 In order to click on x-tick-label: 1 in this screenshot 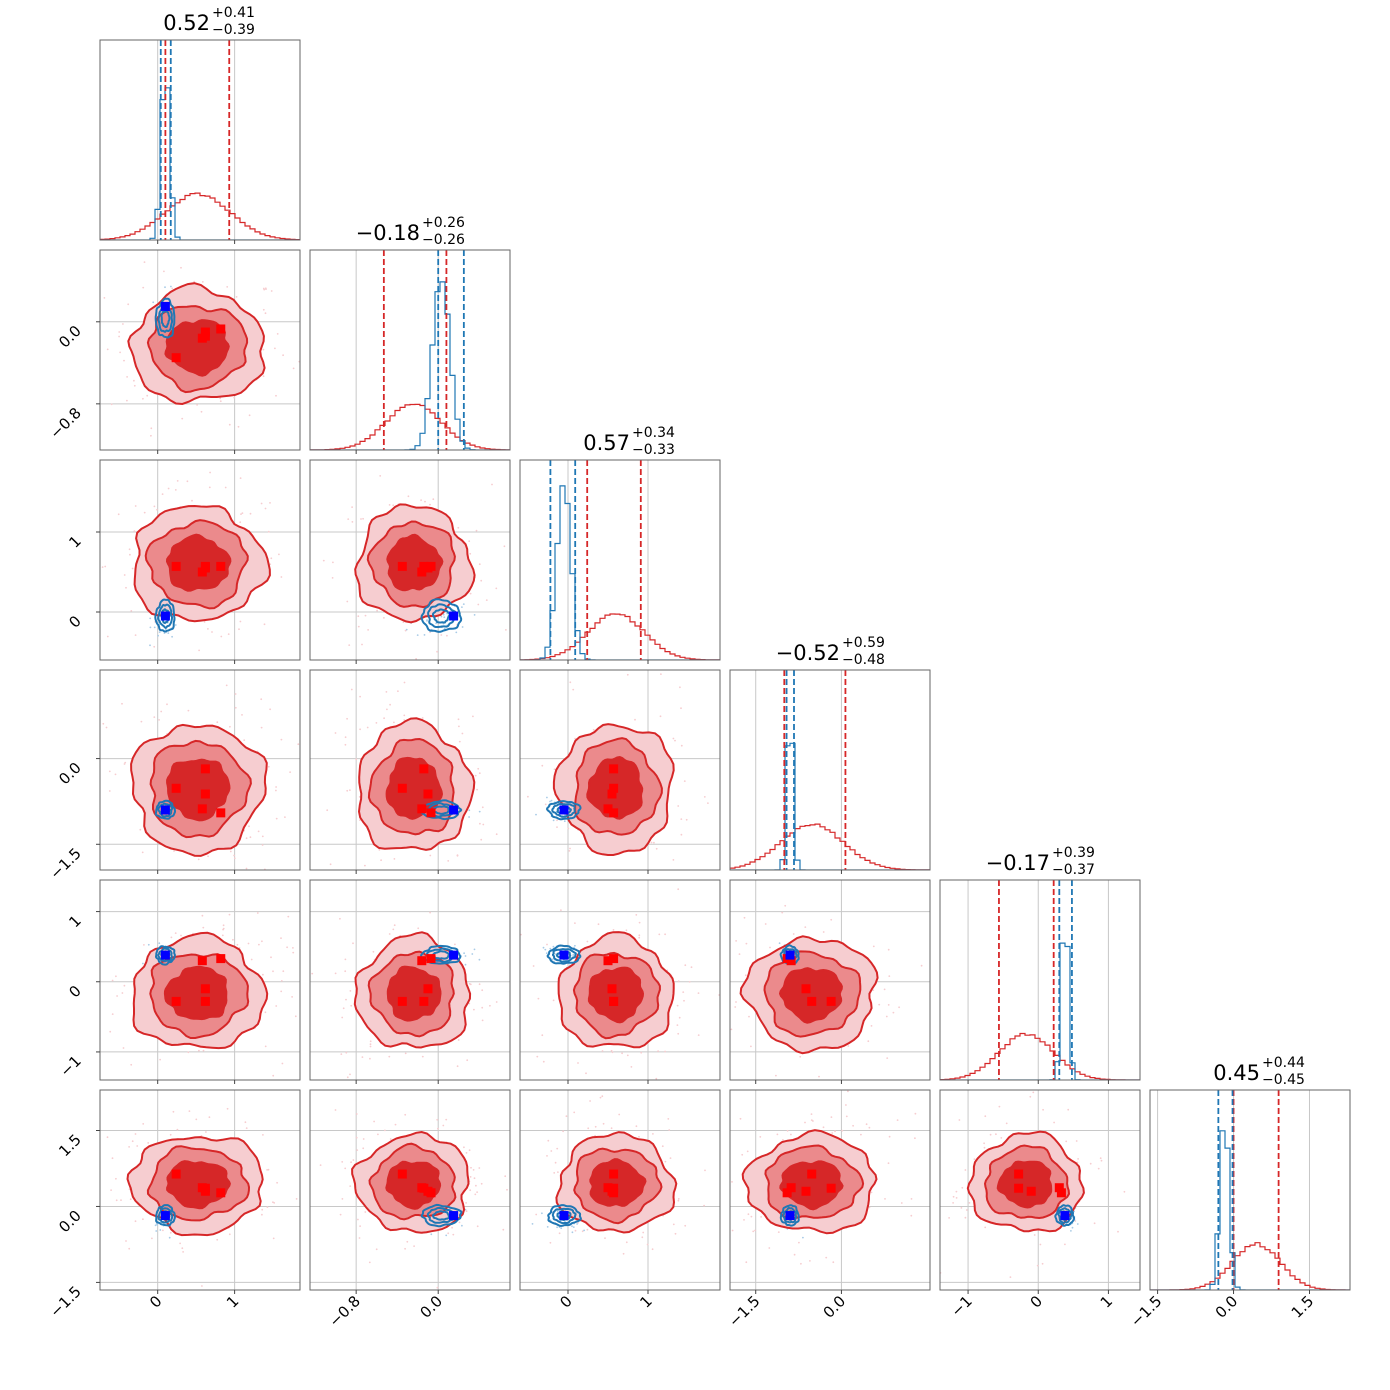, I will do `click(1106, 1301)`.